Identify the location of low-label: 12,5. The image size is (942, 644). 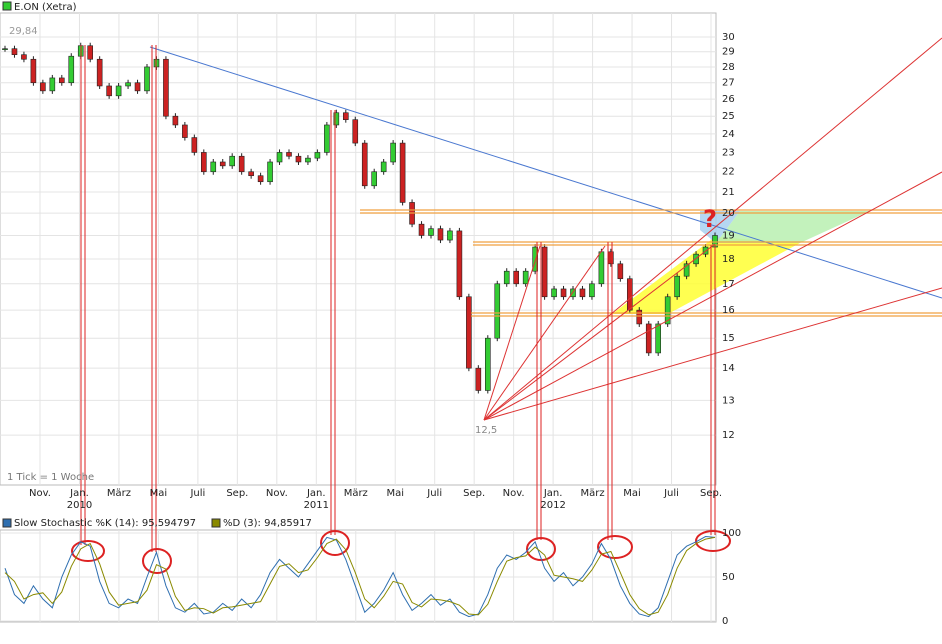
(486, 430).